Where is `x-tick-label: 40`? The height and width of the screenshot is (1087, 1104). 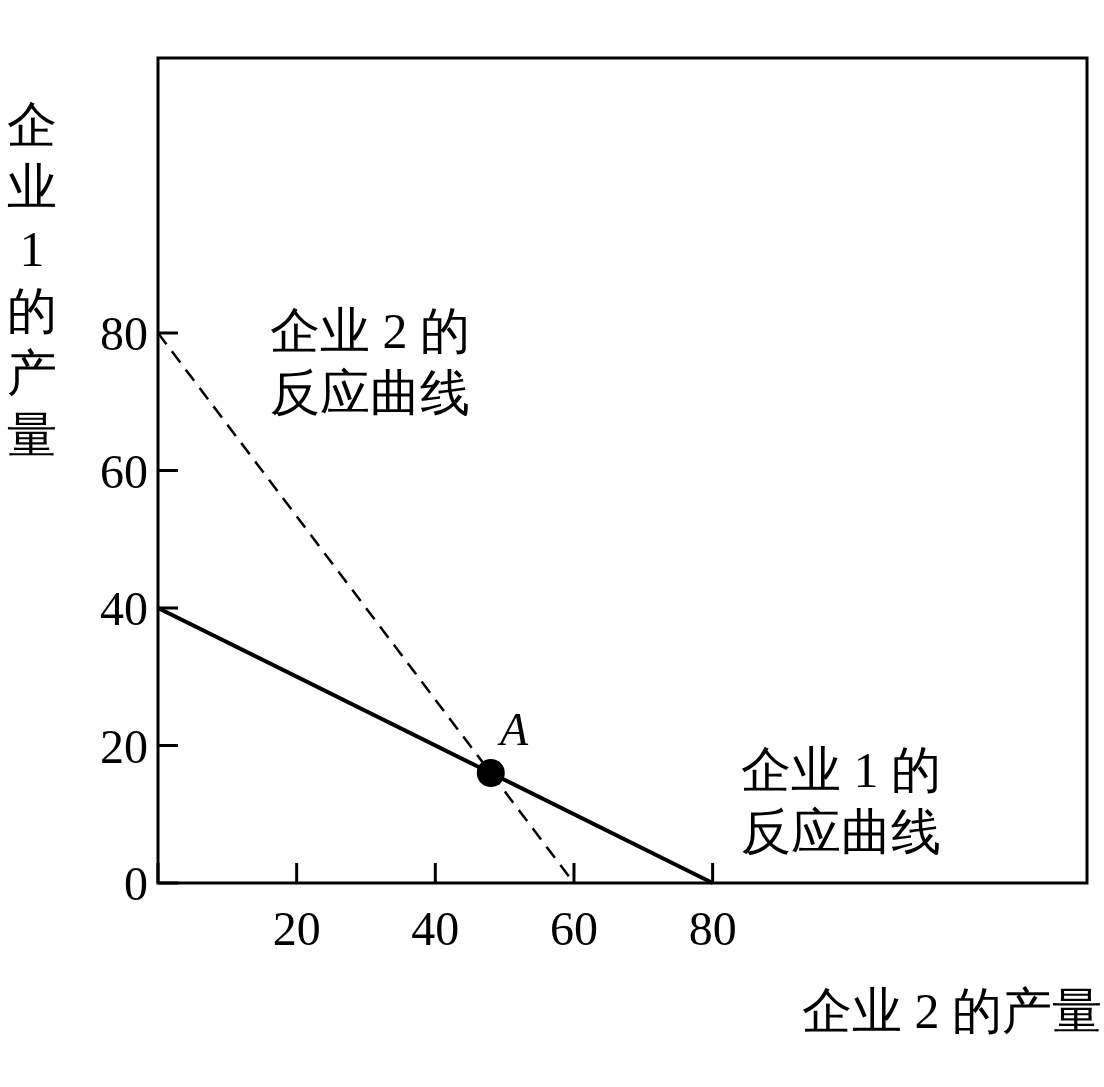 x-tick-label: 40 is located at coordinates (435, 928).